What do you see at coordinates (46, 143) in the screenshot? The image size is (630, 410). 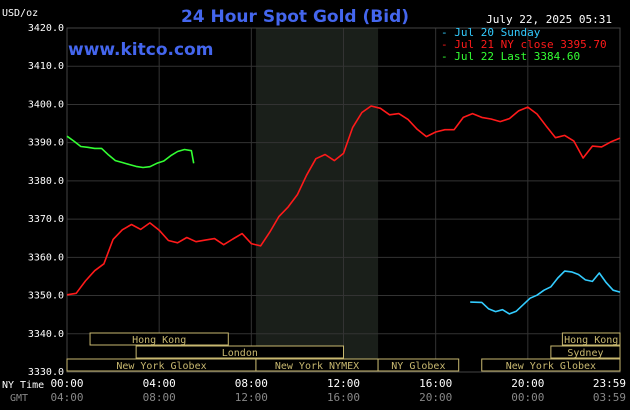 I see `y-tick-label-6: 3390.0` at bounding box center [46, 143].